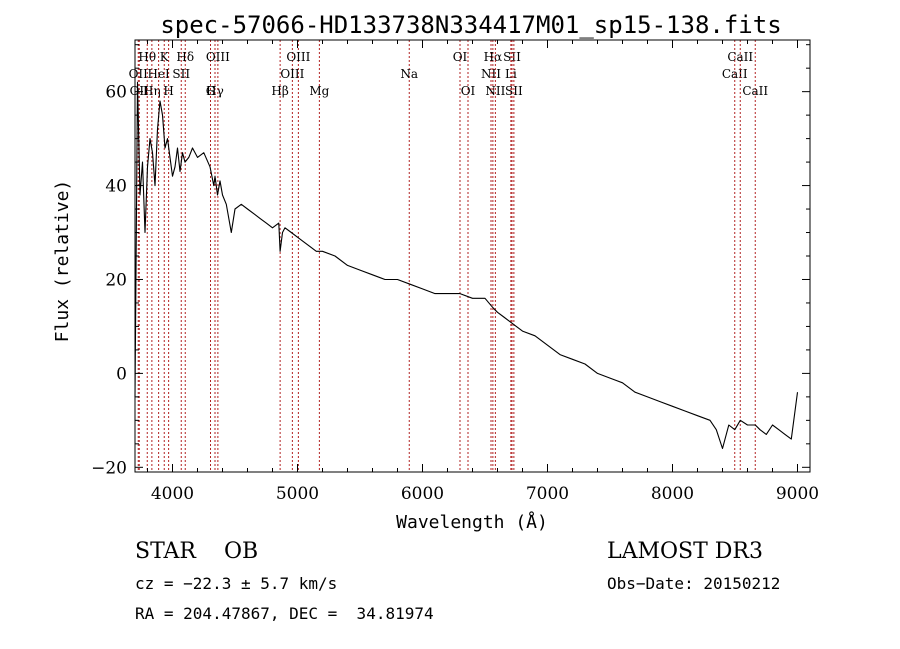 This screenshot has width=900, height=649. Describe the element at coordinates (109, 468) in the screenshot. I see `y-tick-label: −20` at that location.